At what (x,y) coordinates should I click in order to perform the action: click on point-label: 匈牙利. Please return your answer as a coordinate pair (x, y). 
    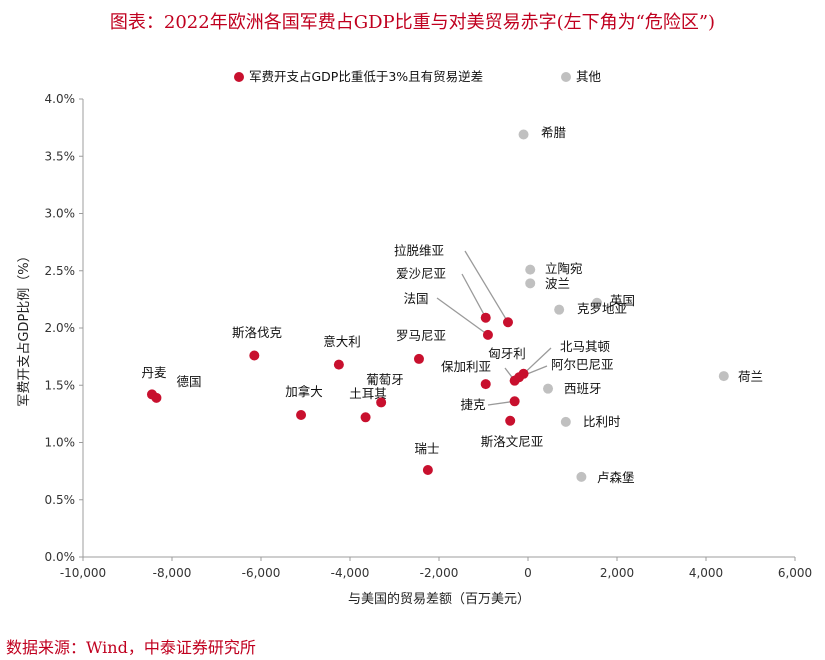
    Looking at the image, I should click on (507, 353).